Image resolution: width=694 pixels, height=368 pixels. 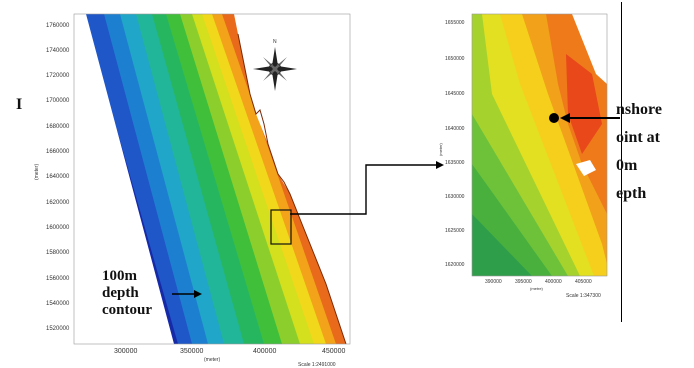 What do you see at coordinates (275, 42) in the screenshot?
I see `compass-north-label: N` at bounding box center [275, 42].